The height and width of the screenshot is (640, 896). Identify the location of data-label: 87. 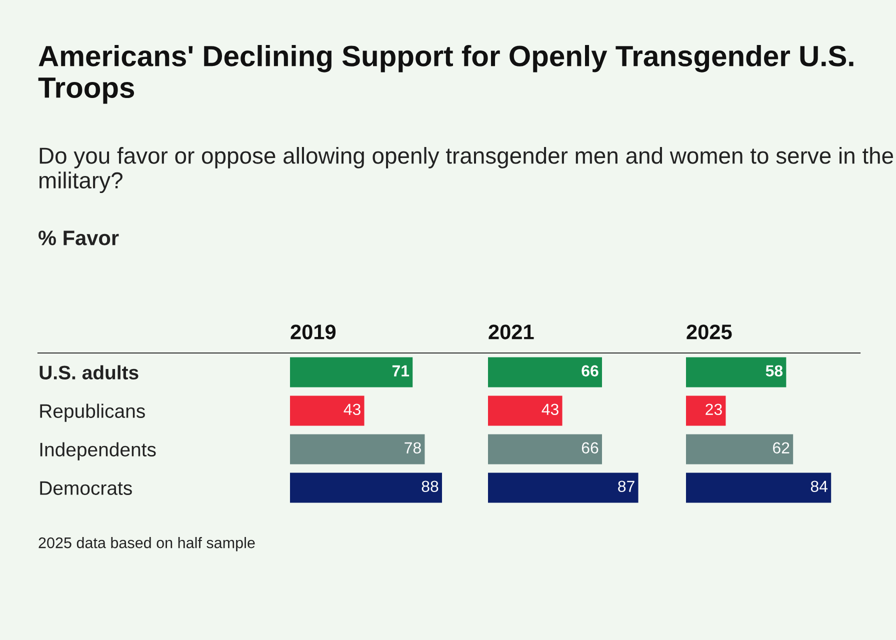
(626, 486).